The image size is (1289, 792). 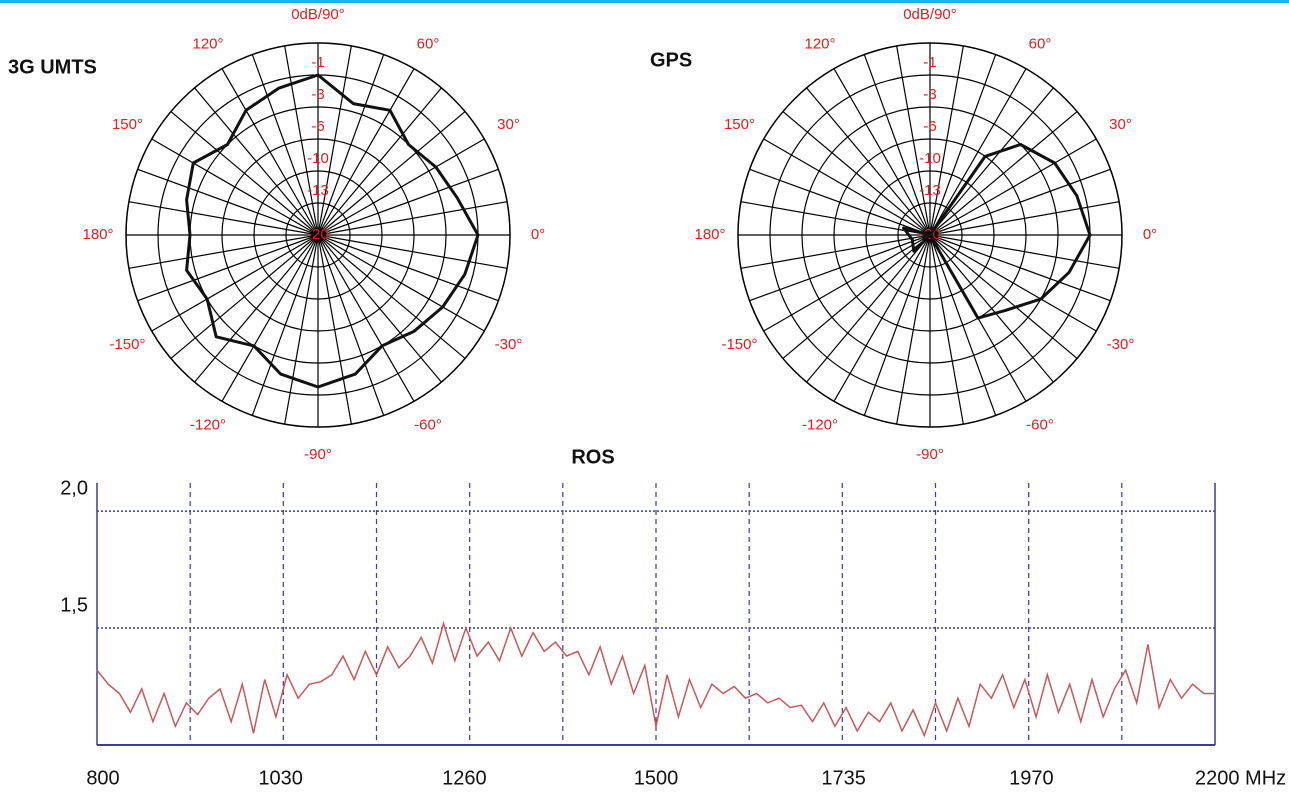 I want to click on x-tick-label: 1030, so click(x=280, y=778).